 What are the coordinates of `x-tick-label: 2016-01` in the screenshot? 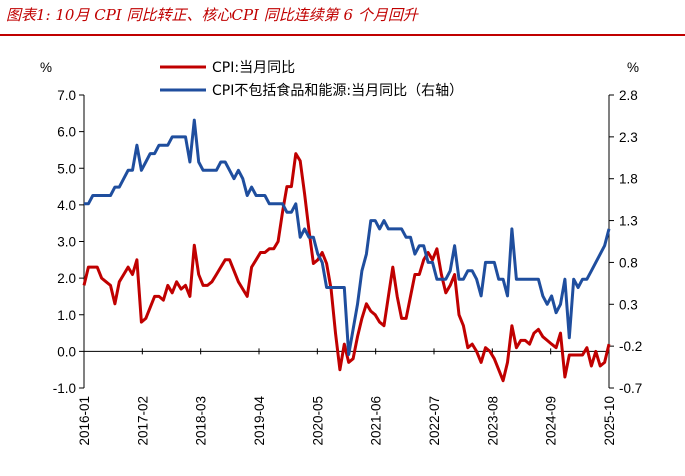 It's located at (84, 421).